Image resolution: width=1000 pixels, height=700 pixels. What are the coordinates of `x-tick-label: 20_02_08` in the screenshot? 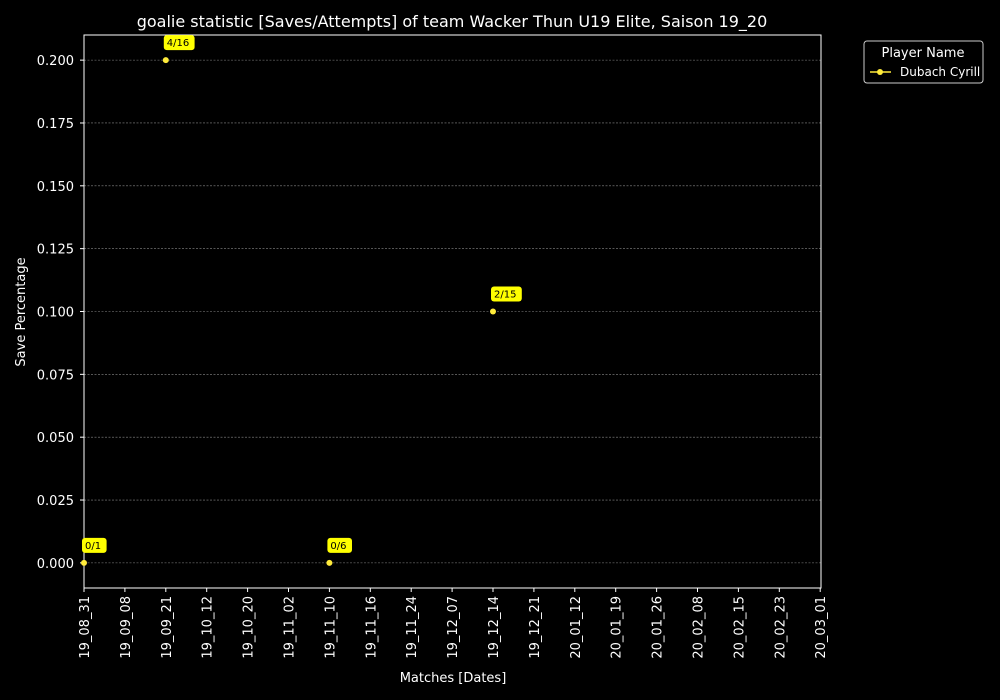 It's located at (699, 627).